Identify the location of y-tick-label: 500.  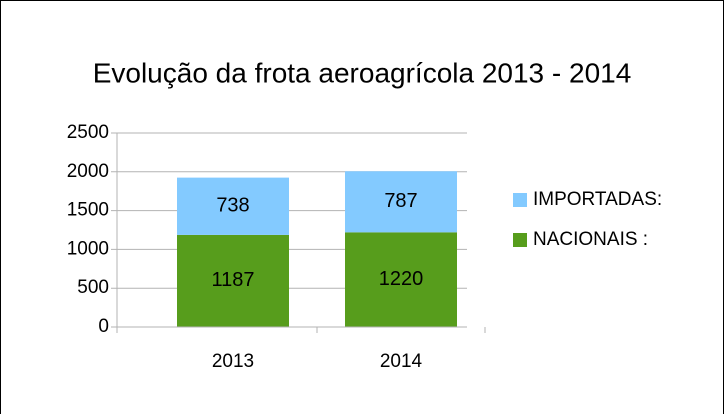
(93, 287).